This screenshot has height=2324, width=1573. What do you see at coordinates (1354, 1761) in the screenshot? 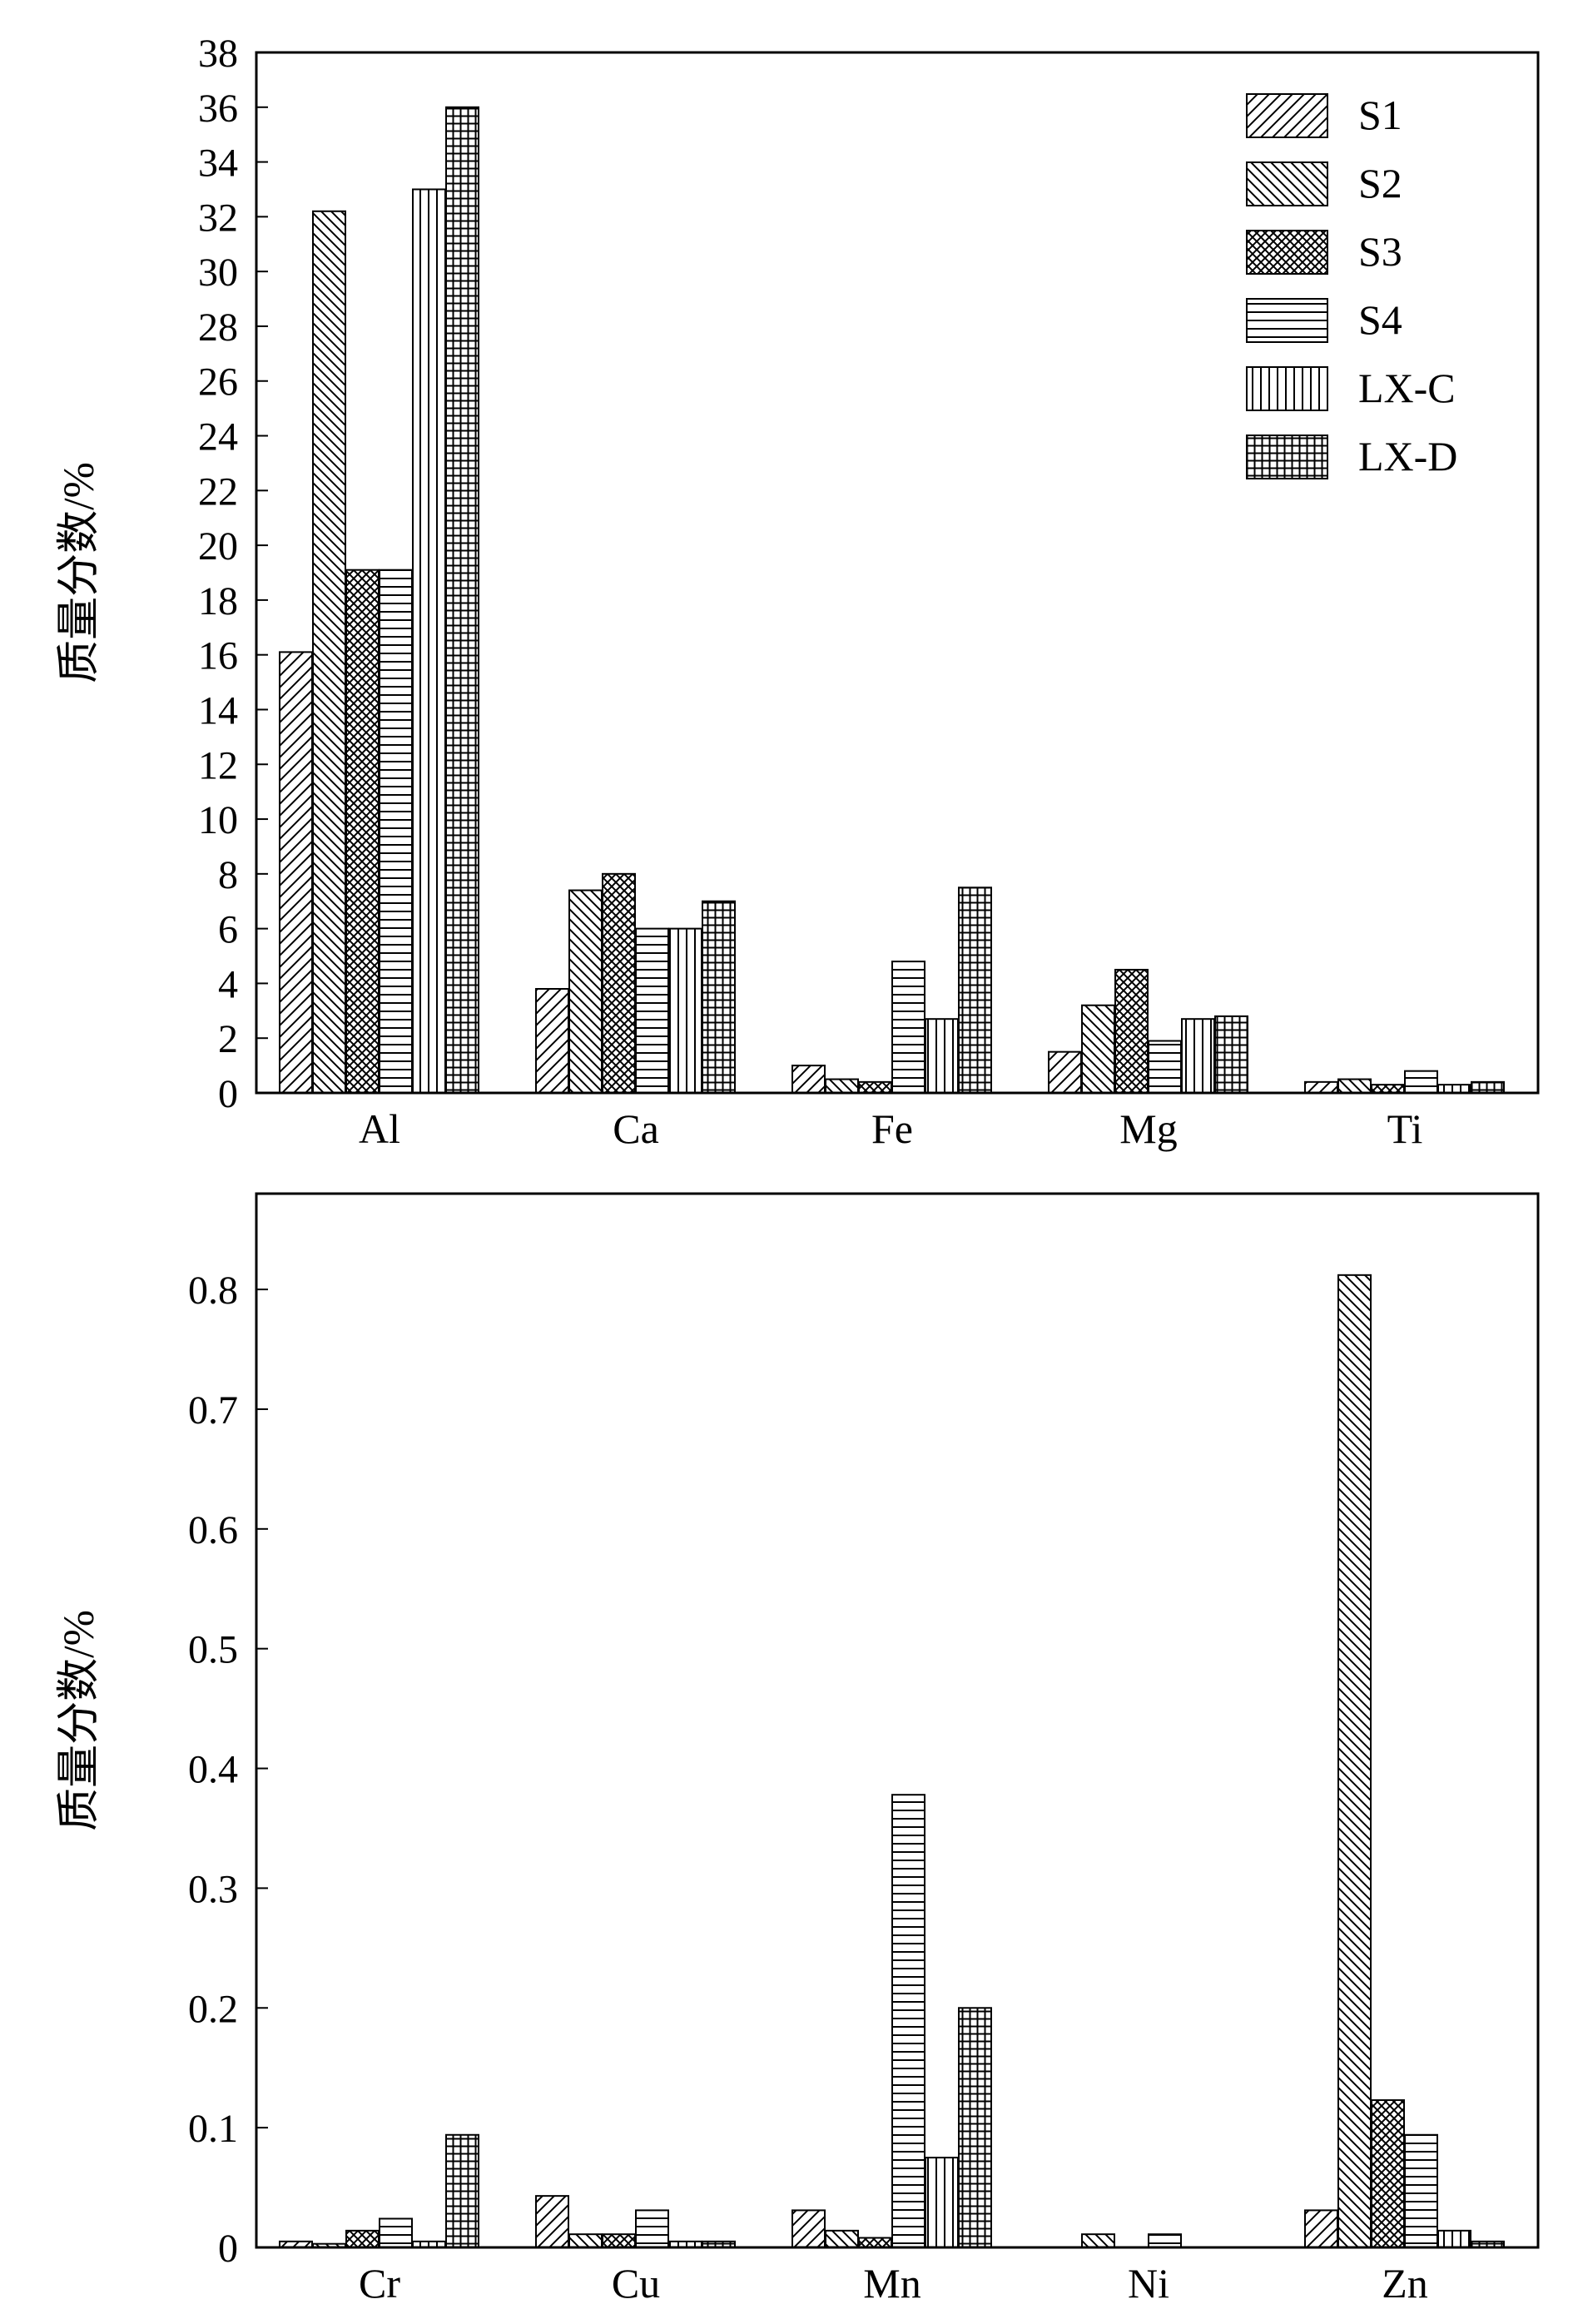
I see `bar-s2-zn` at bounding box center [1354, 1761].